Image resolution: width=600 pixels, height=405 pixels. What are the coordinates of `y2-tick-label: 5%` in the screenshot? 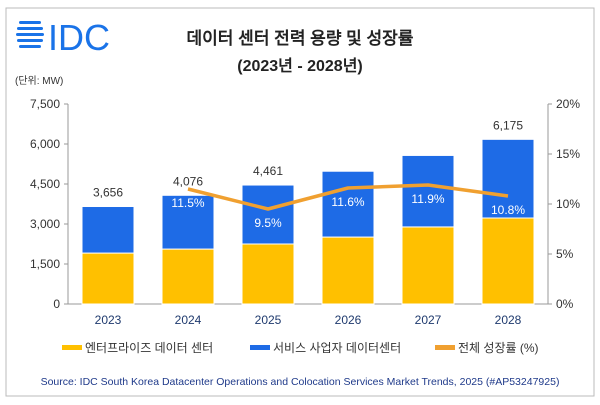 It's located at (565, 254).